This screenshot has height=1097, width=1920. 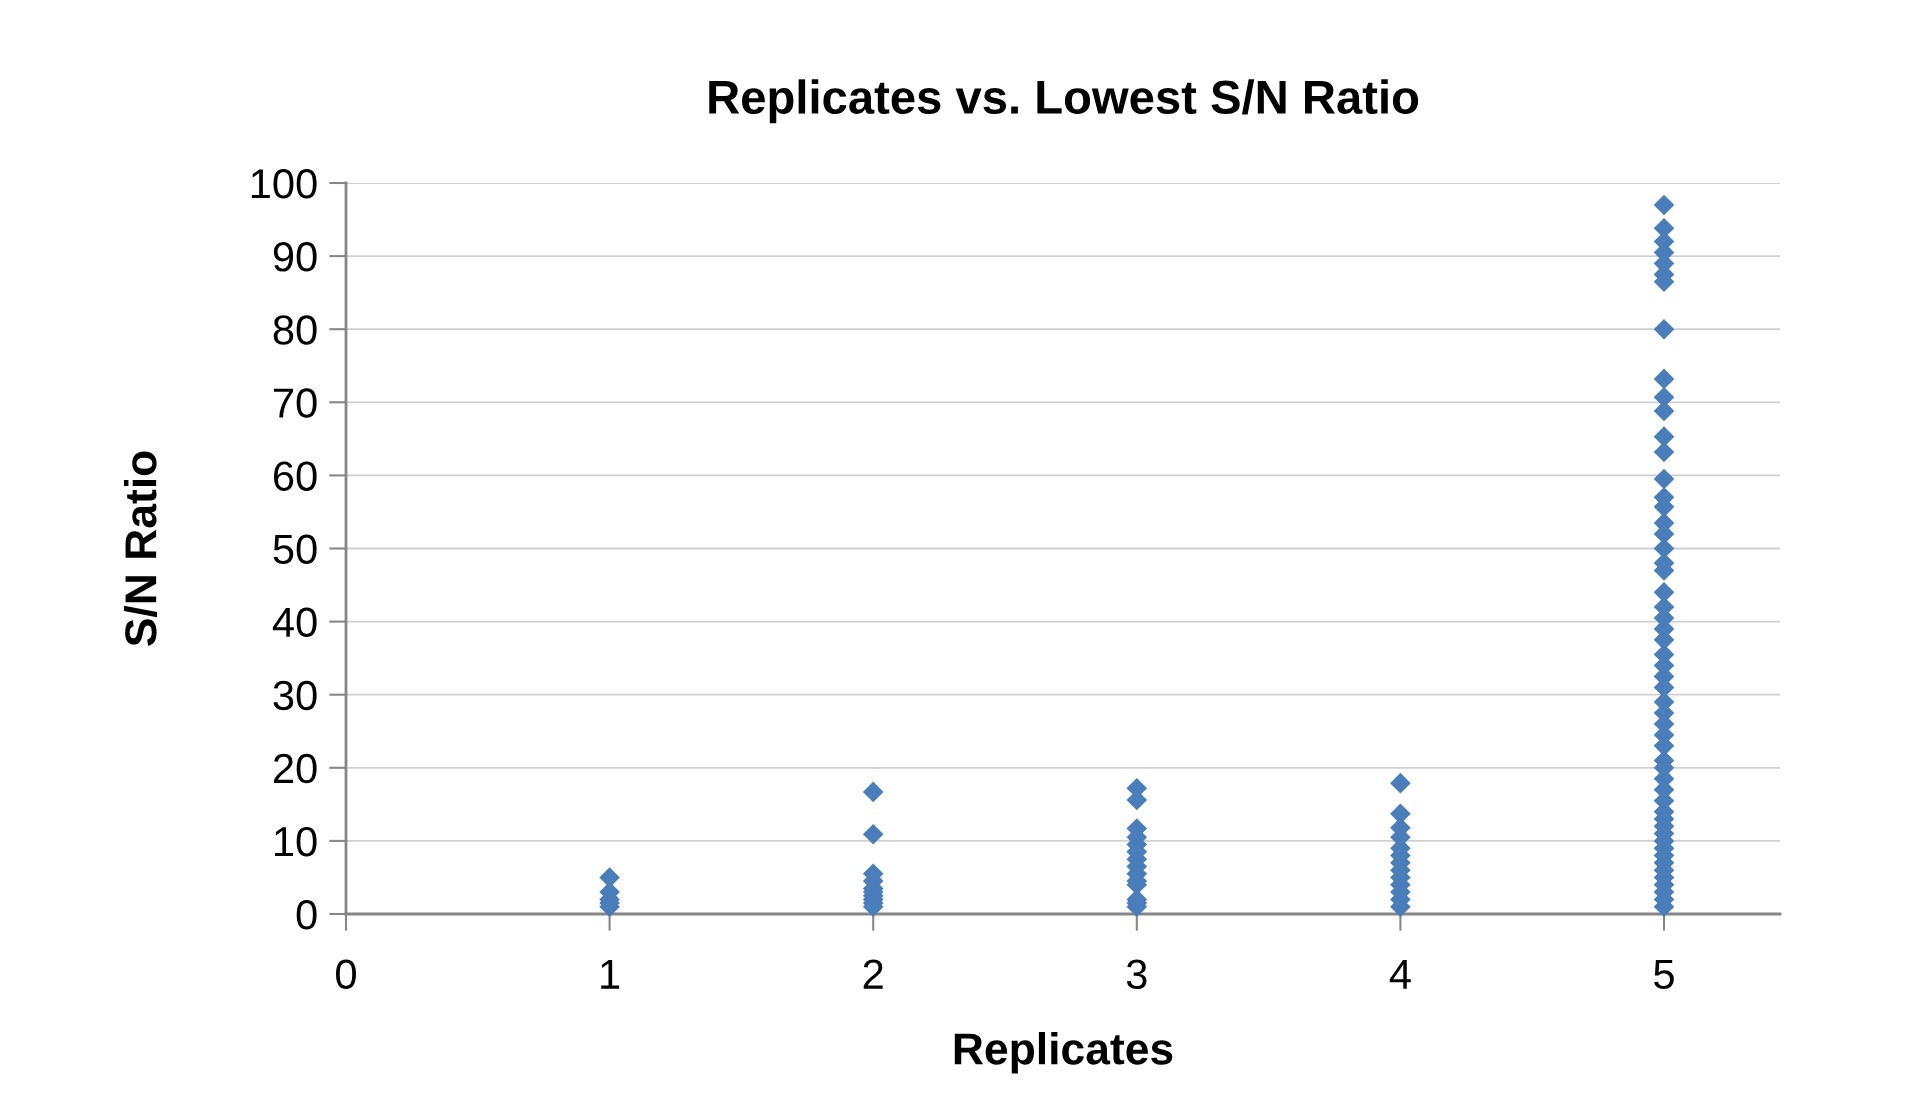 I want to click on y-tick-label: 100, so click(x=284, y=184).